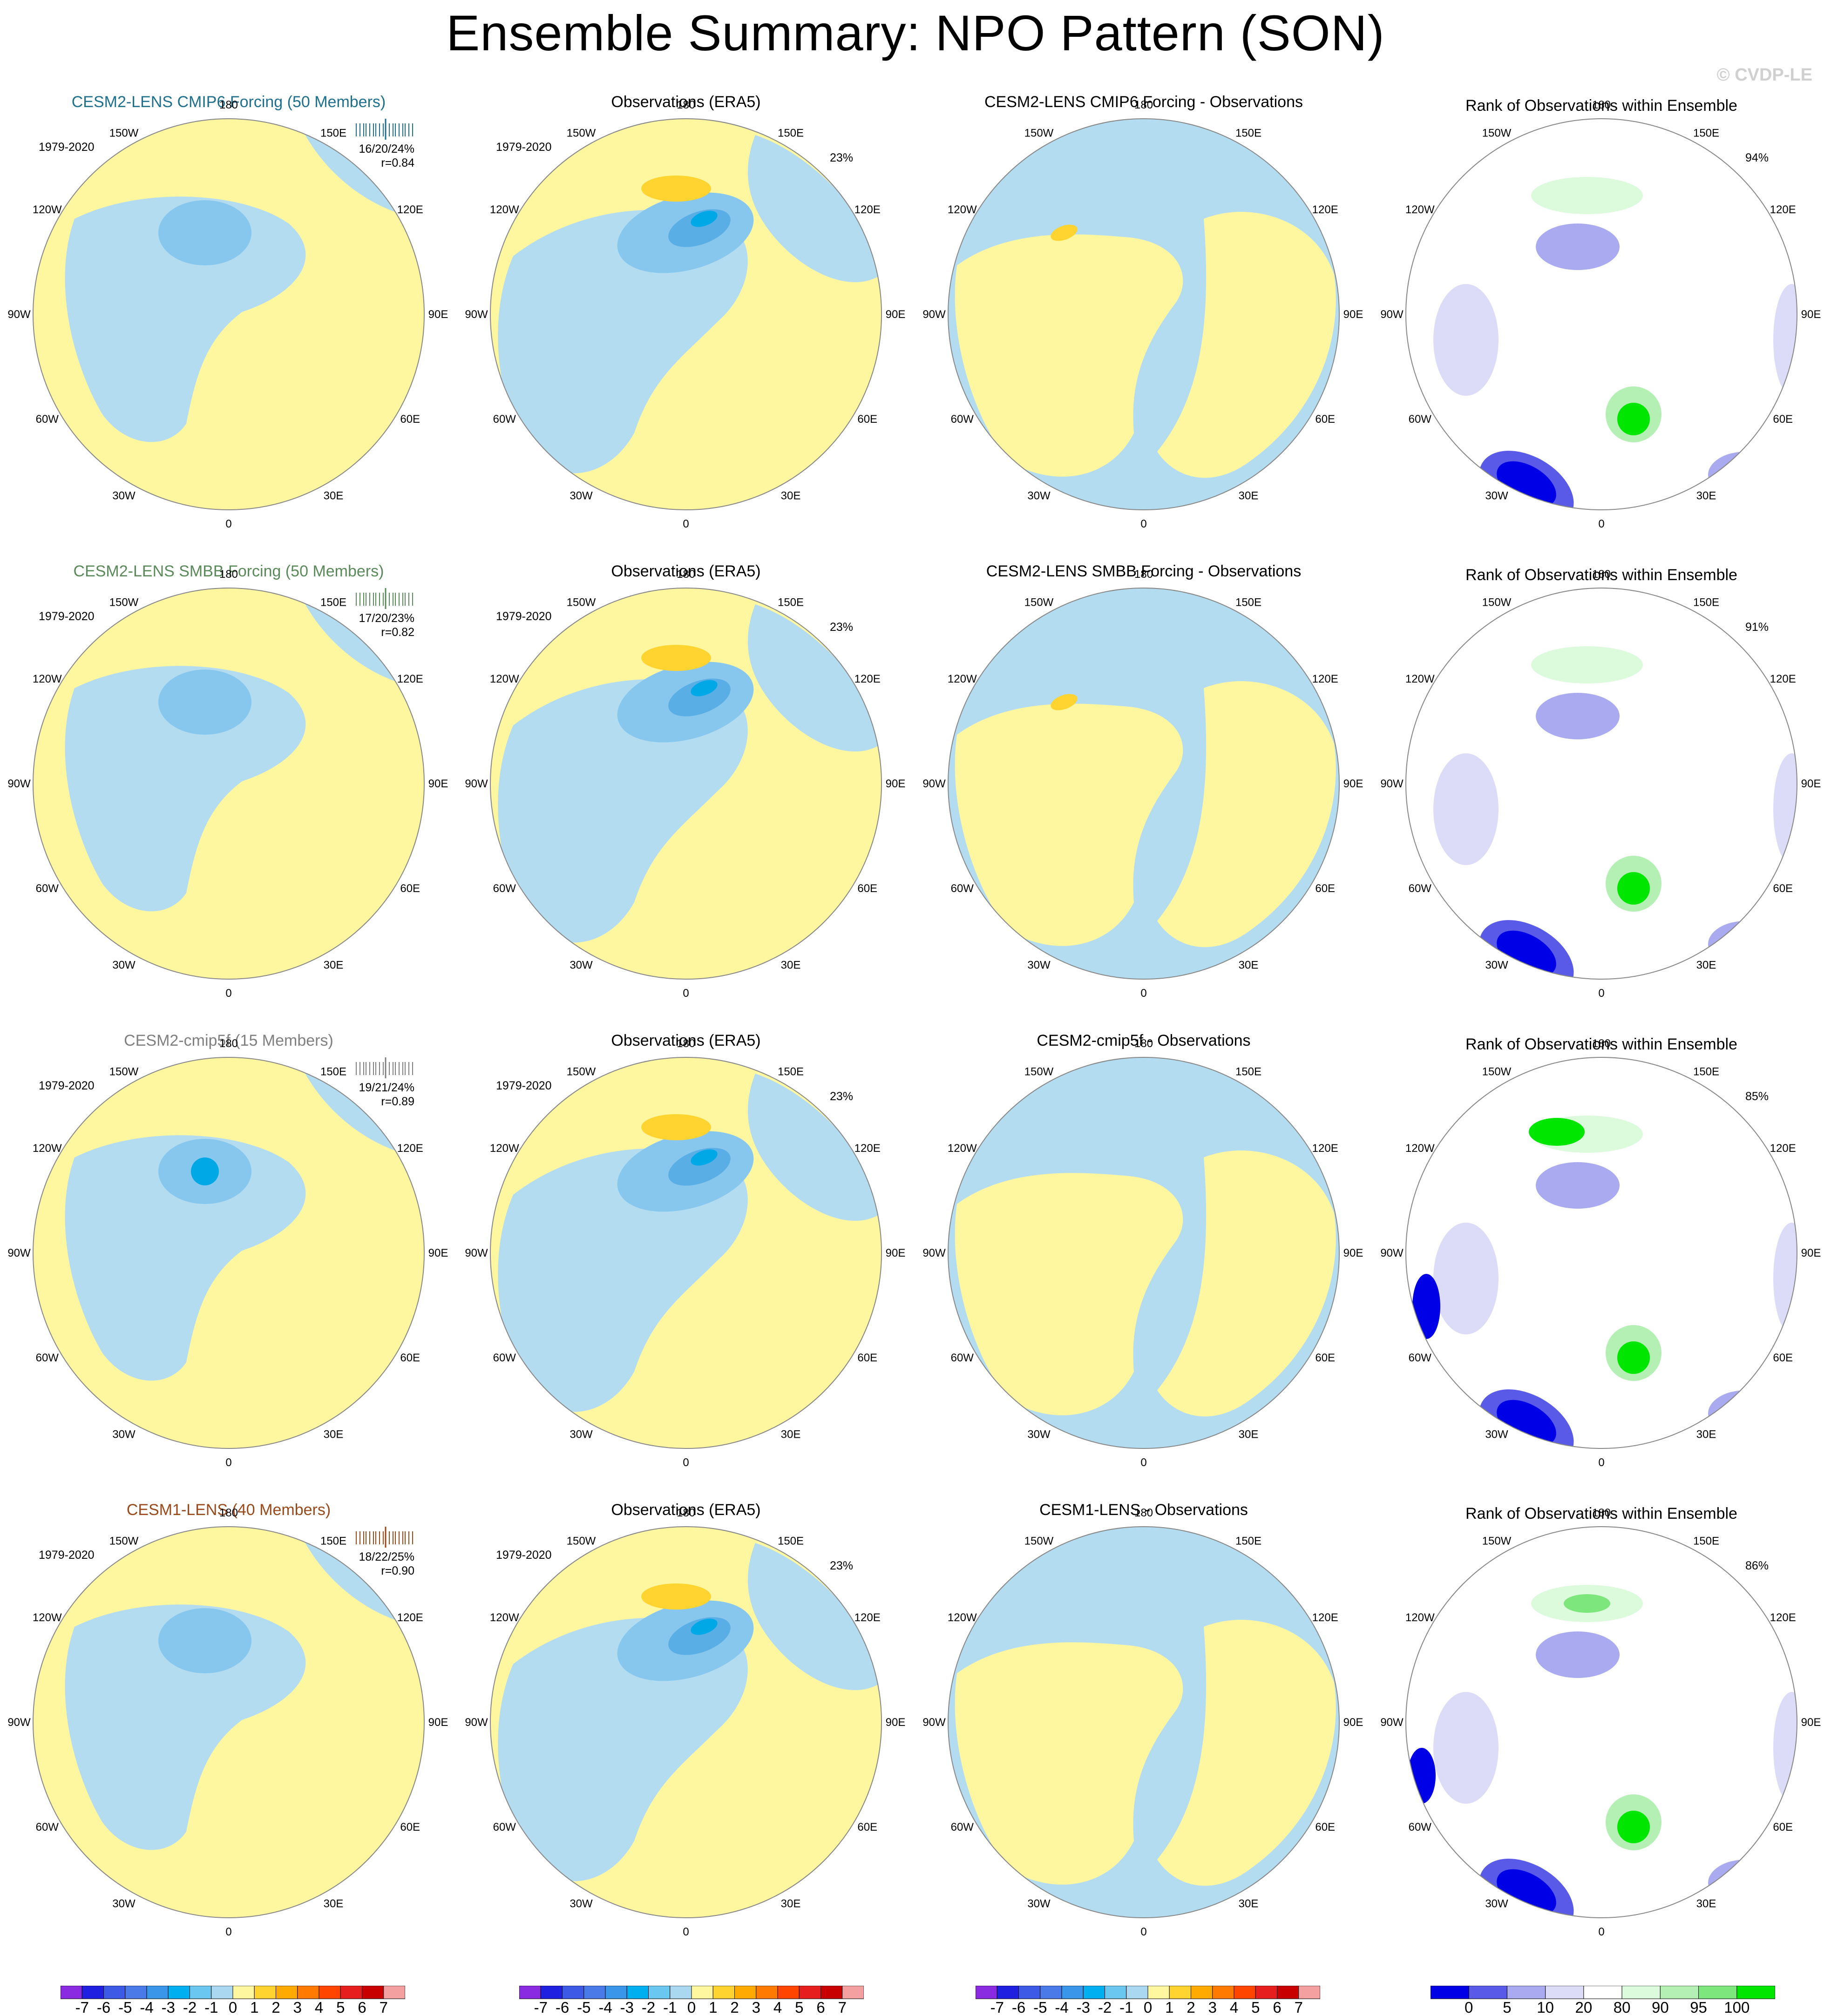  I want to click on ensemble-stats: 19/21/24% r=0.89, so click(387, 1095).